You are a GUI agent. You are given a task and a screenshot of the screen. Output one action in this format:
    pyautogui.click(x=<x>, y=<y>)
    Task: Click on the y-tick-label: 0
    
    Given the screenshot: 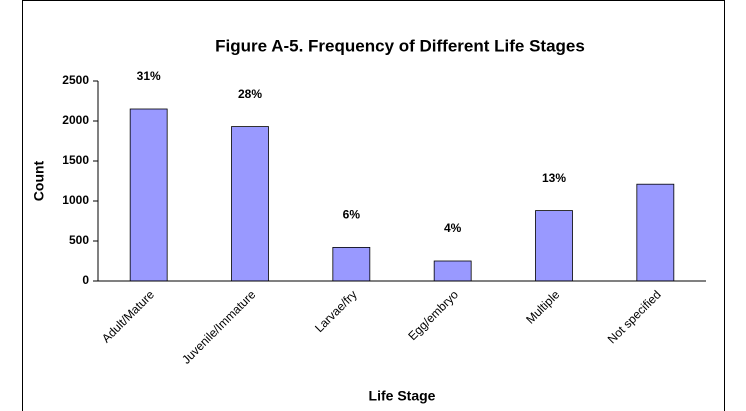 What is the action you would take?
    pyautogui.click(x=85, y=280)
    